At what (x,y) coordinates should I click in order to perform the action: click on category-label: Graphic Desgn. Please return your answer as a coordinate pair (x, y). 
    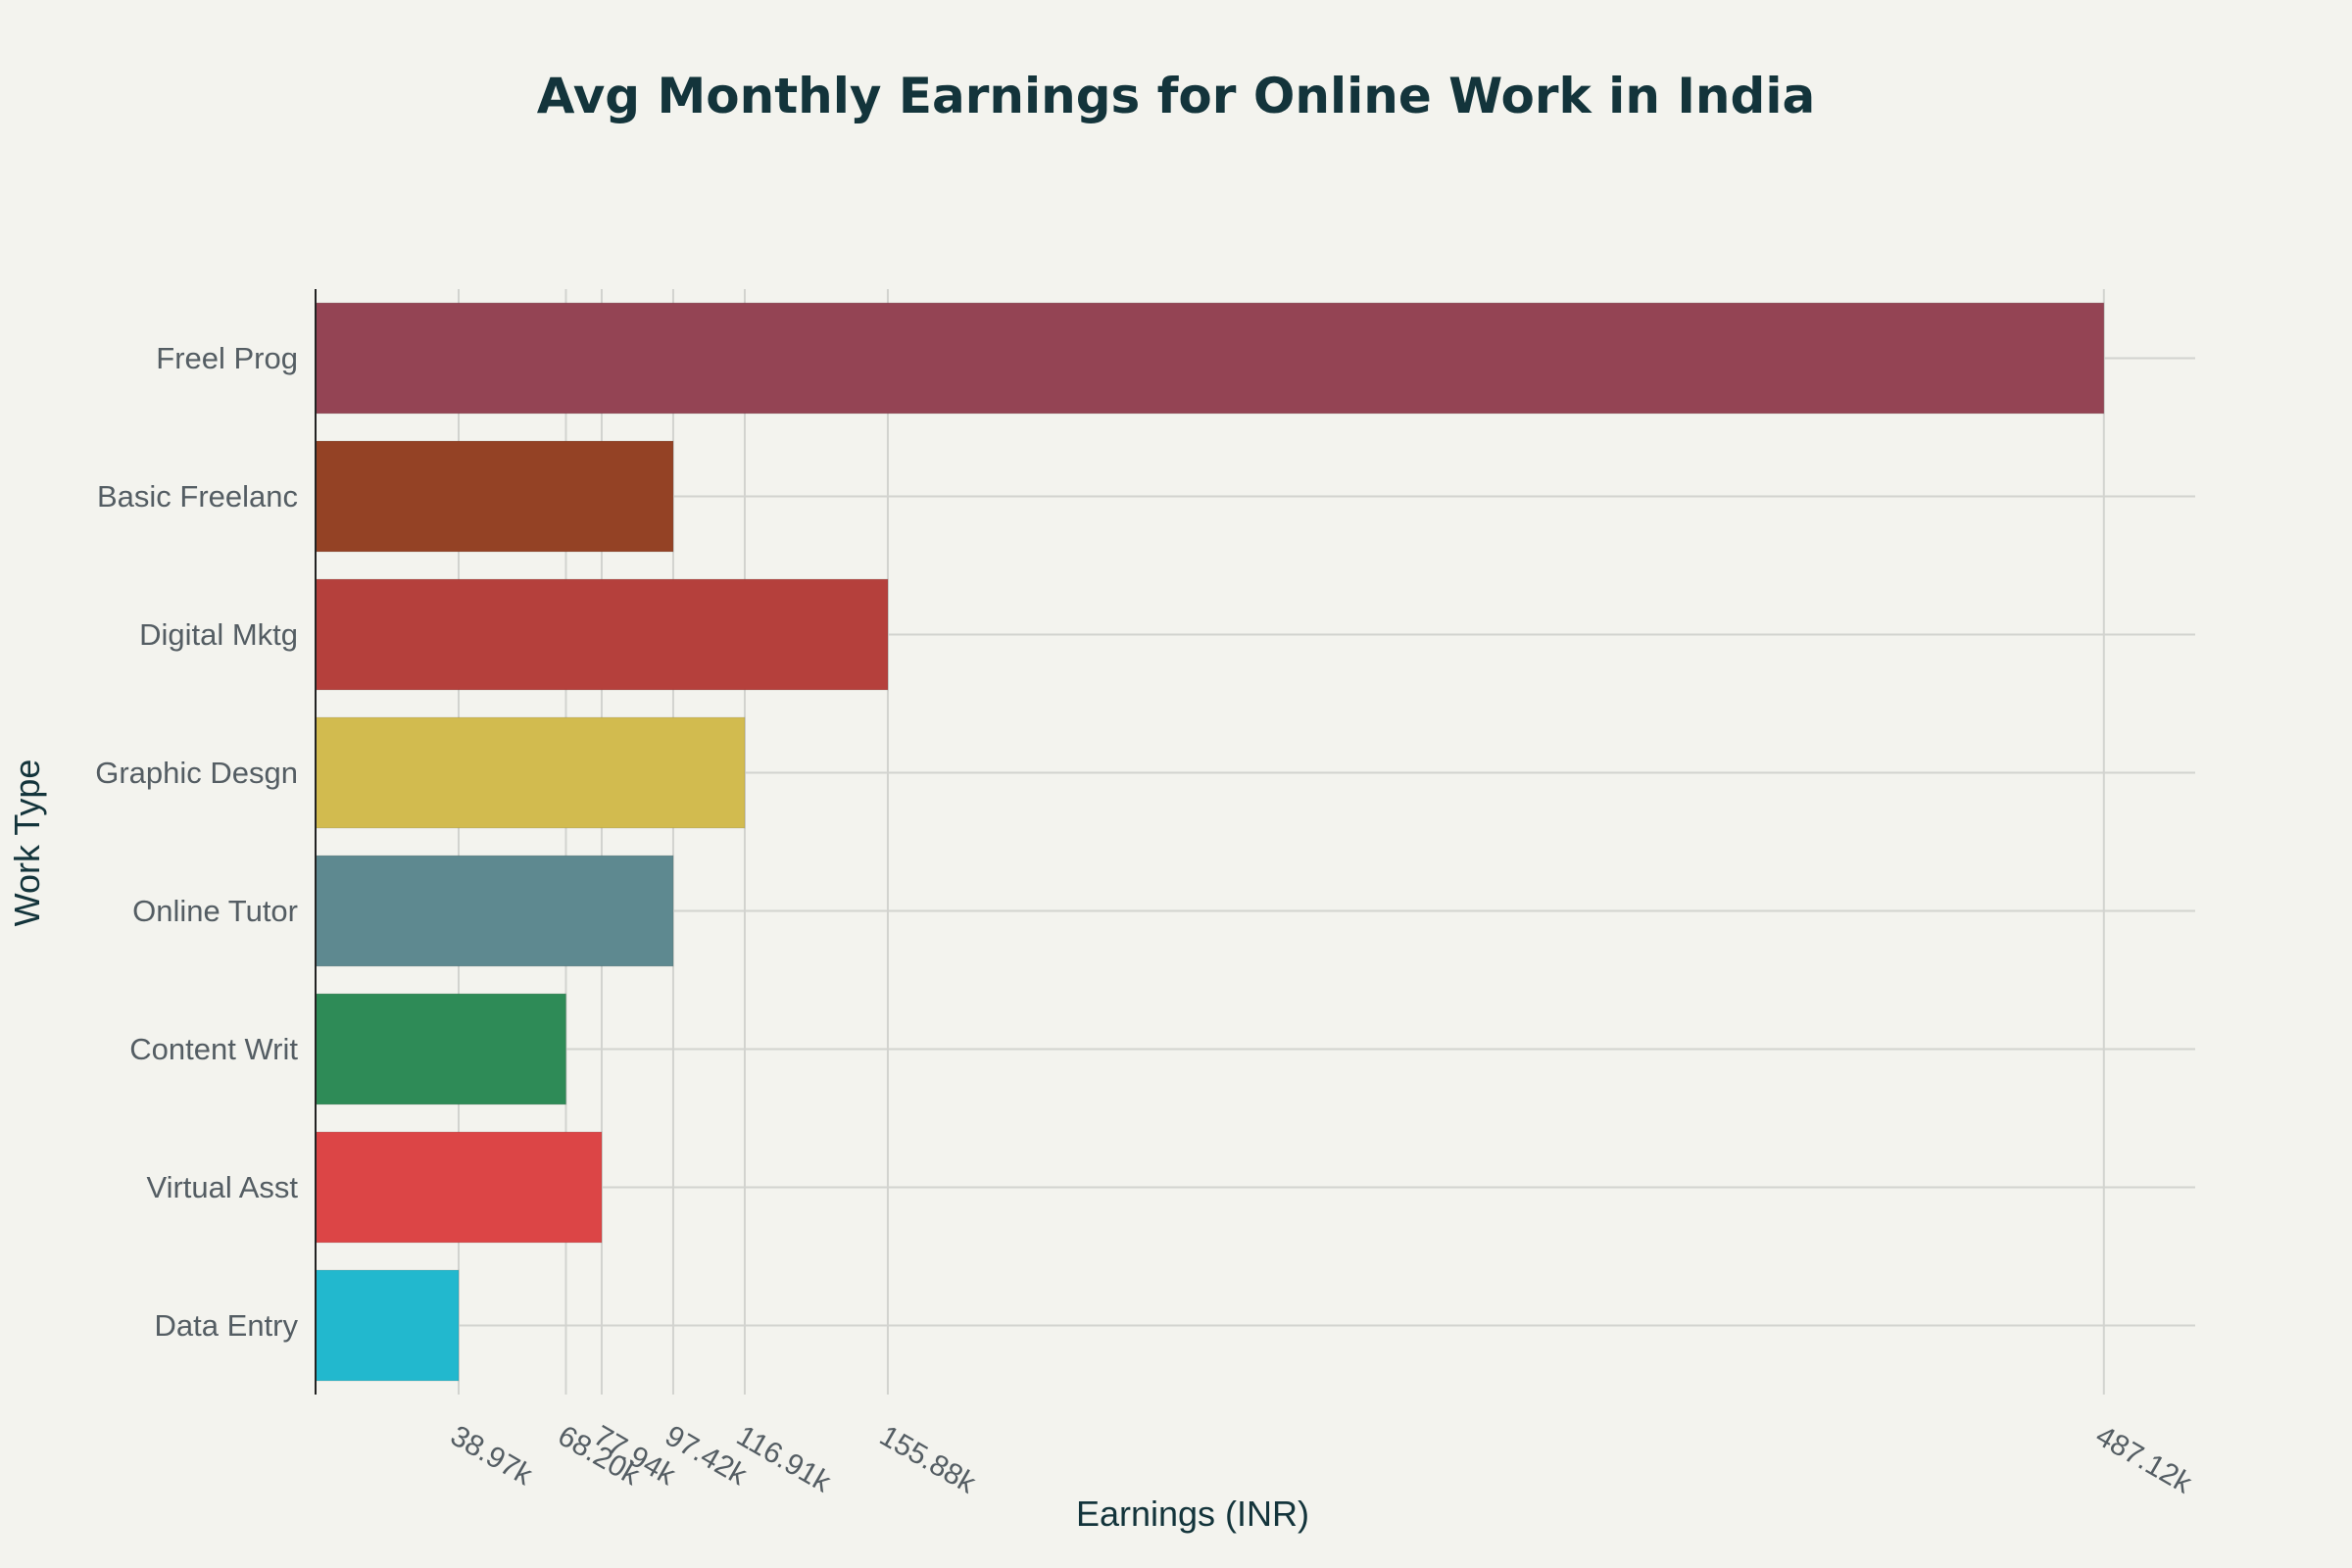
    Looking at the image, I should click on (196, 773).